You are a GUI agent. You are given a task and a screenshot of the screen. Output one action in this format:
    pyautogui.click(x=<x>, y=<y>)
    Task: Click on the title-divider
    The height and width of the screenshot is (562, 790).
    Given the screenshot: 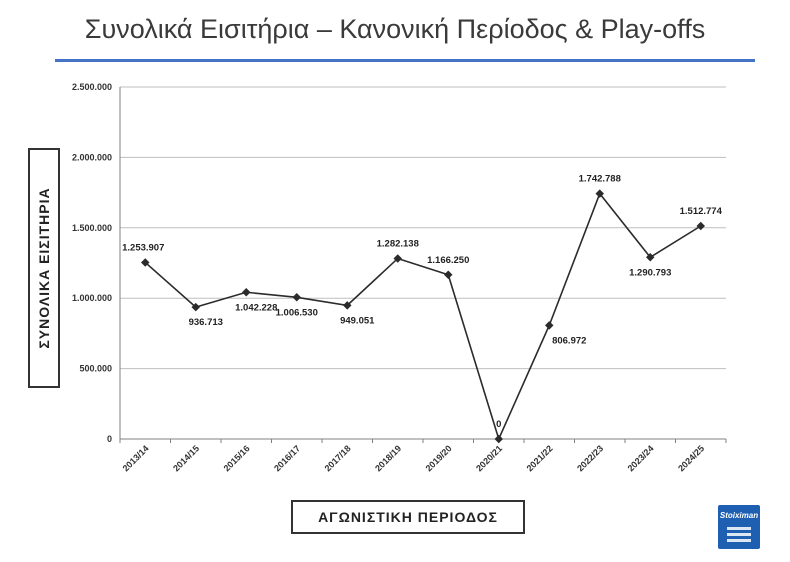 What is the action you would take?
    pyautogui.click(x=405, y=60)
    